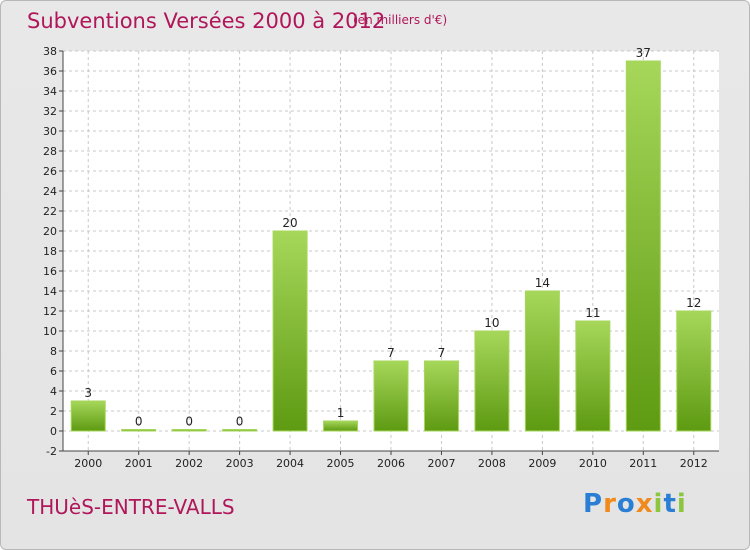 This screenshot has height=550, width=750. What do you see at coordinates (53, 351) in the screenshot?
I see `y-tick-label: 8` at bounding box center [53, 351].